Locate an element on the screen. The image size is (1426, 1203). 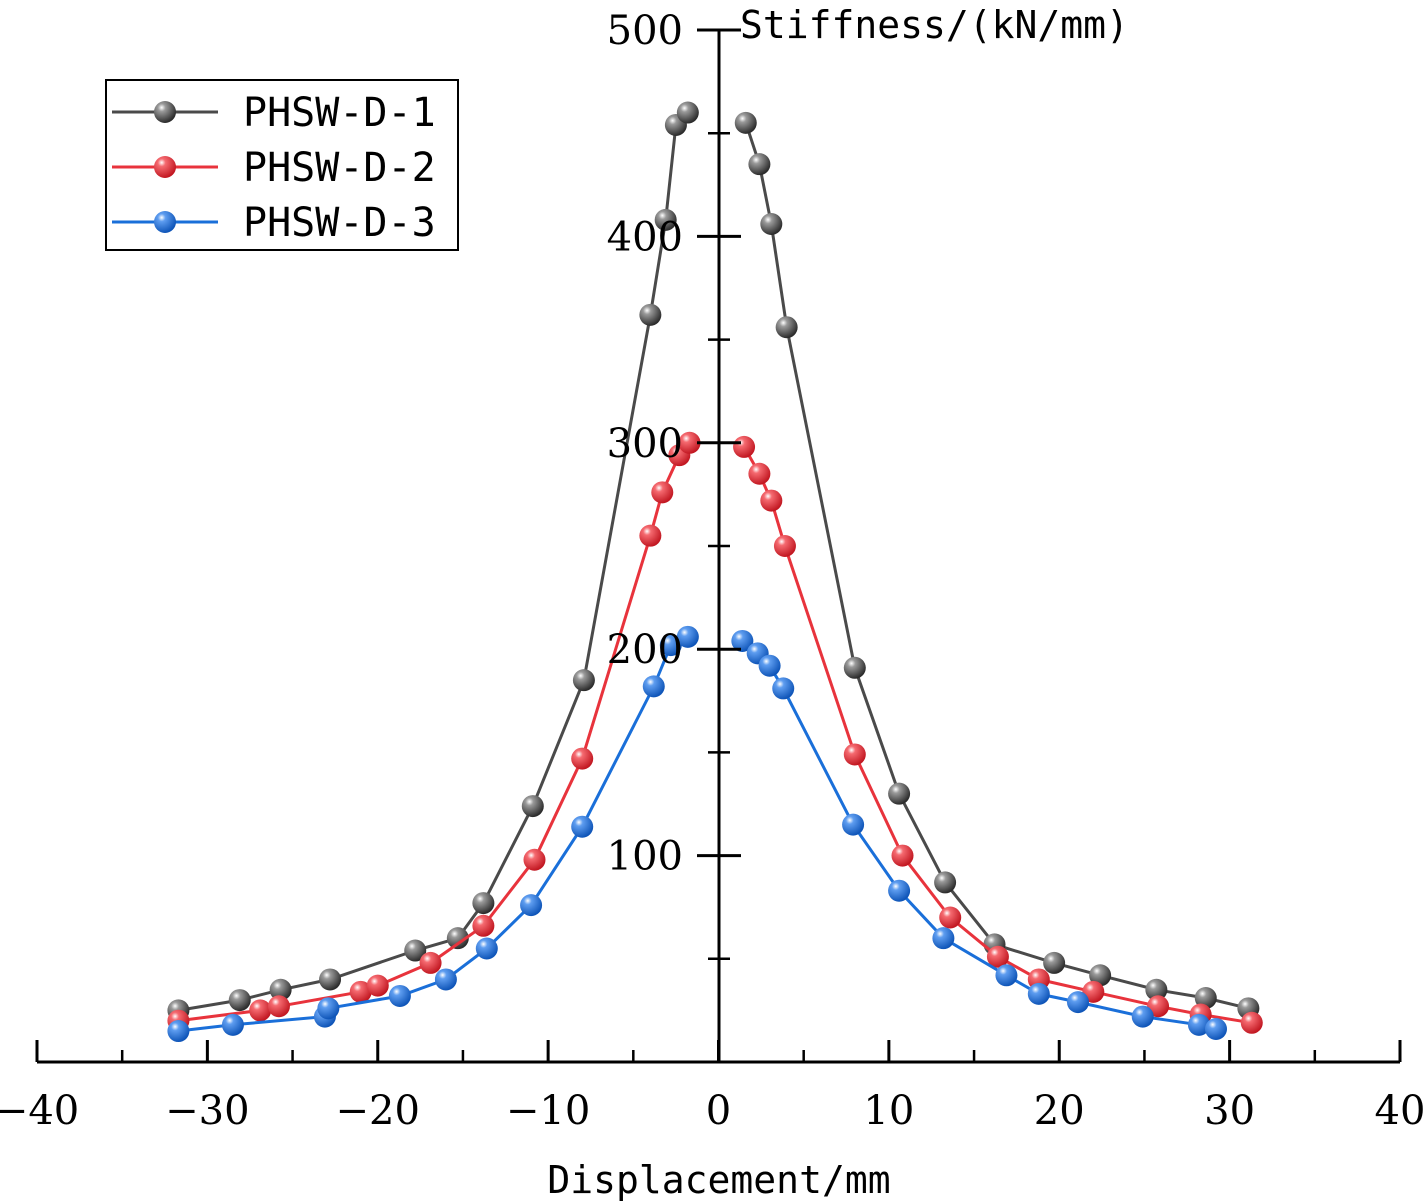
y-axis-title: Stiffness/(kN/mm) is located at coordinates (934, 25).